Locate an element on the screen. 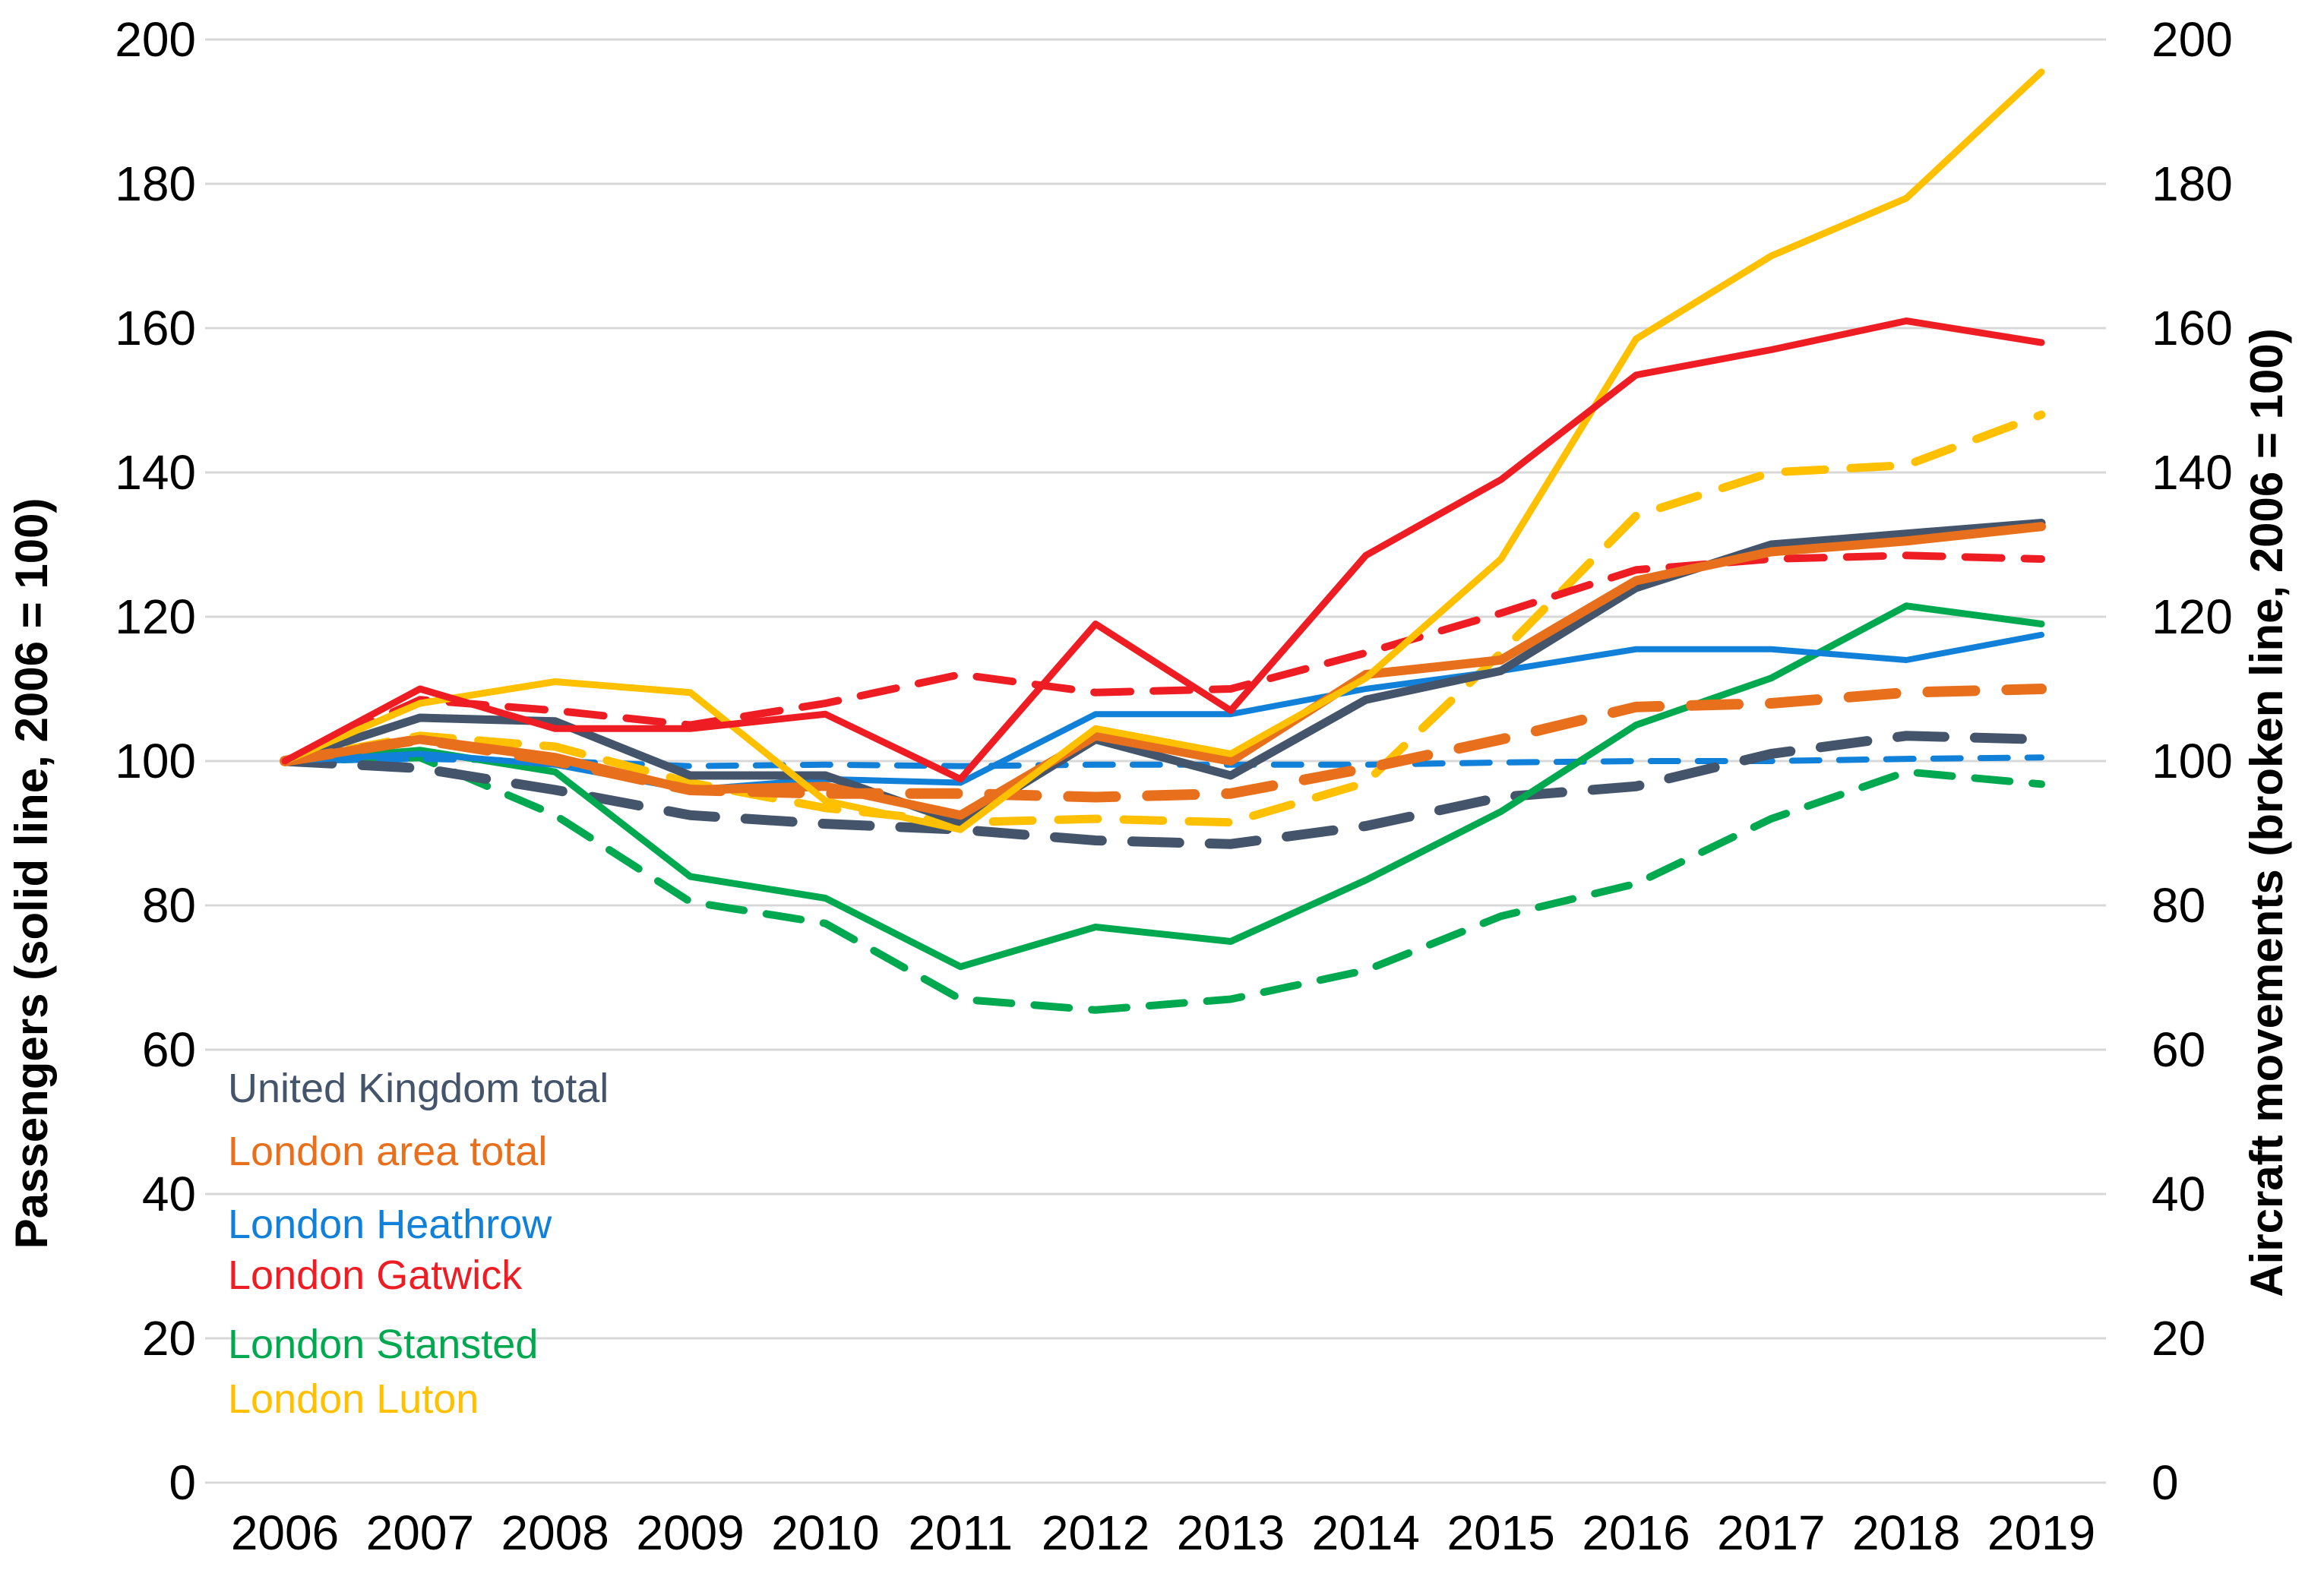  y-axis-ticks-left: 0 20 40 60 80 100 120 140 160 180 200 is located at coordinates (155, 761).